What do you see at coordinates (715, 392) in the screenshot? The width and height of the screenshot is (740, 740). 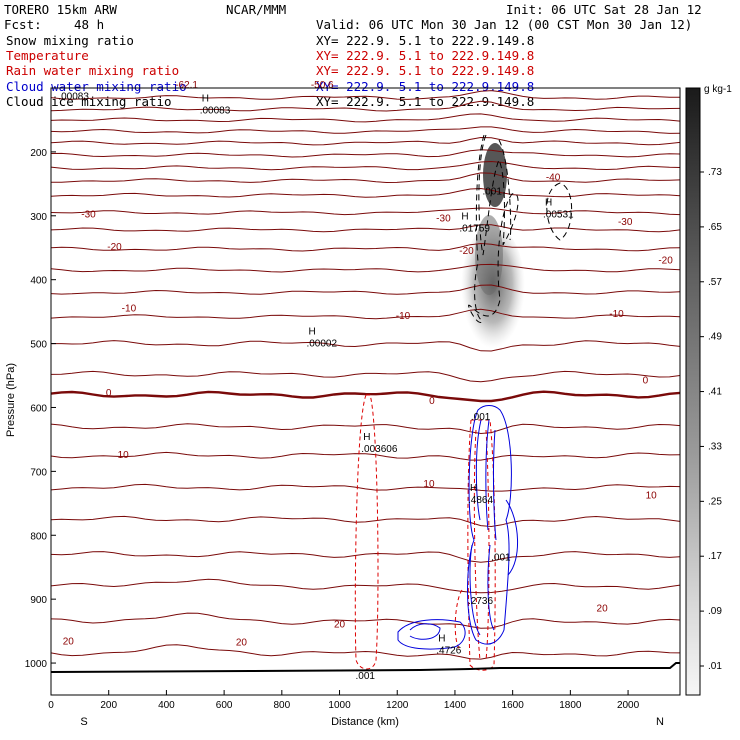 I see `colorbar-label: .41` at bounding box center [715, 392].